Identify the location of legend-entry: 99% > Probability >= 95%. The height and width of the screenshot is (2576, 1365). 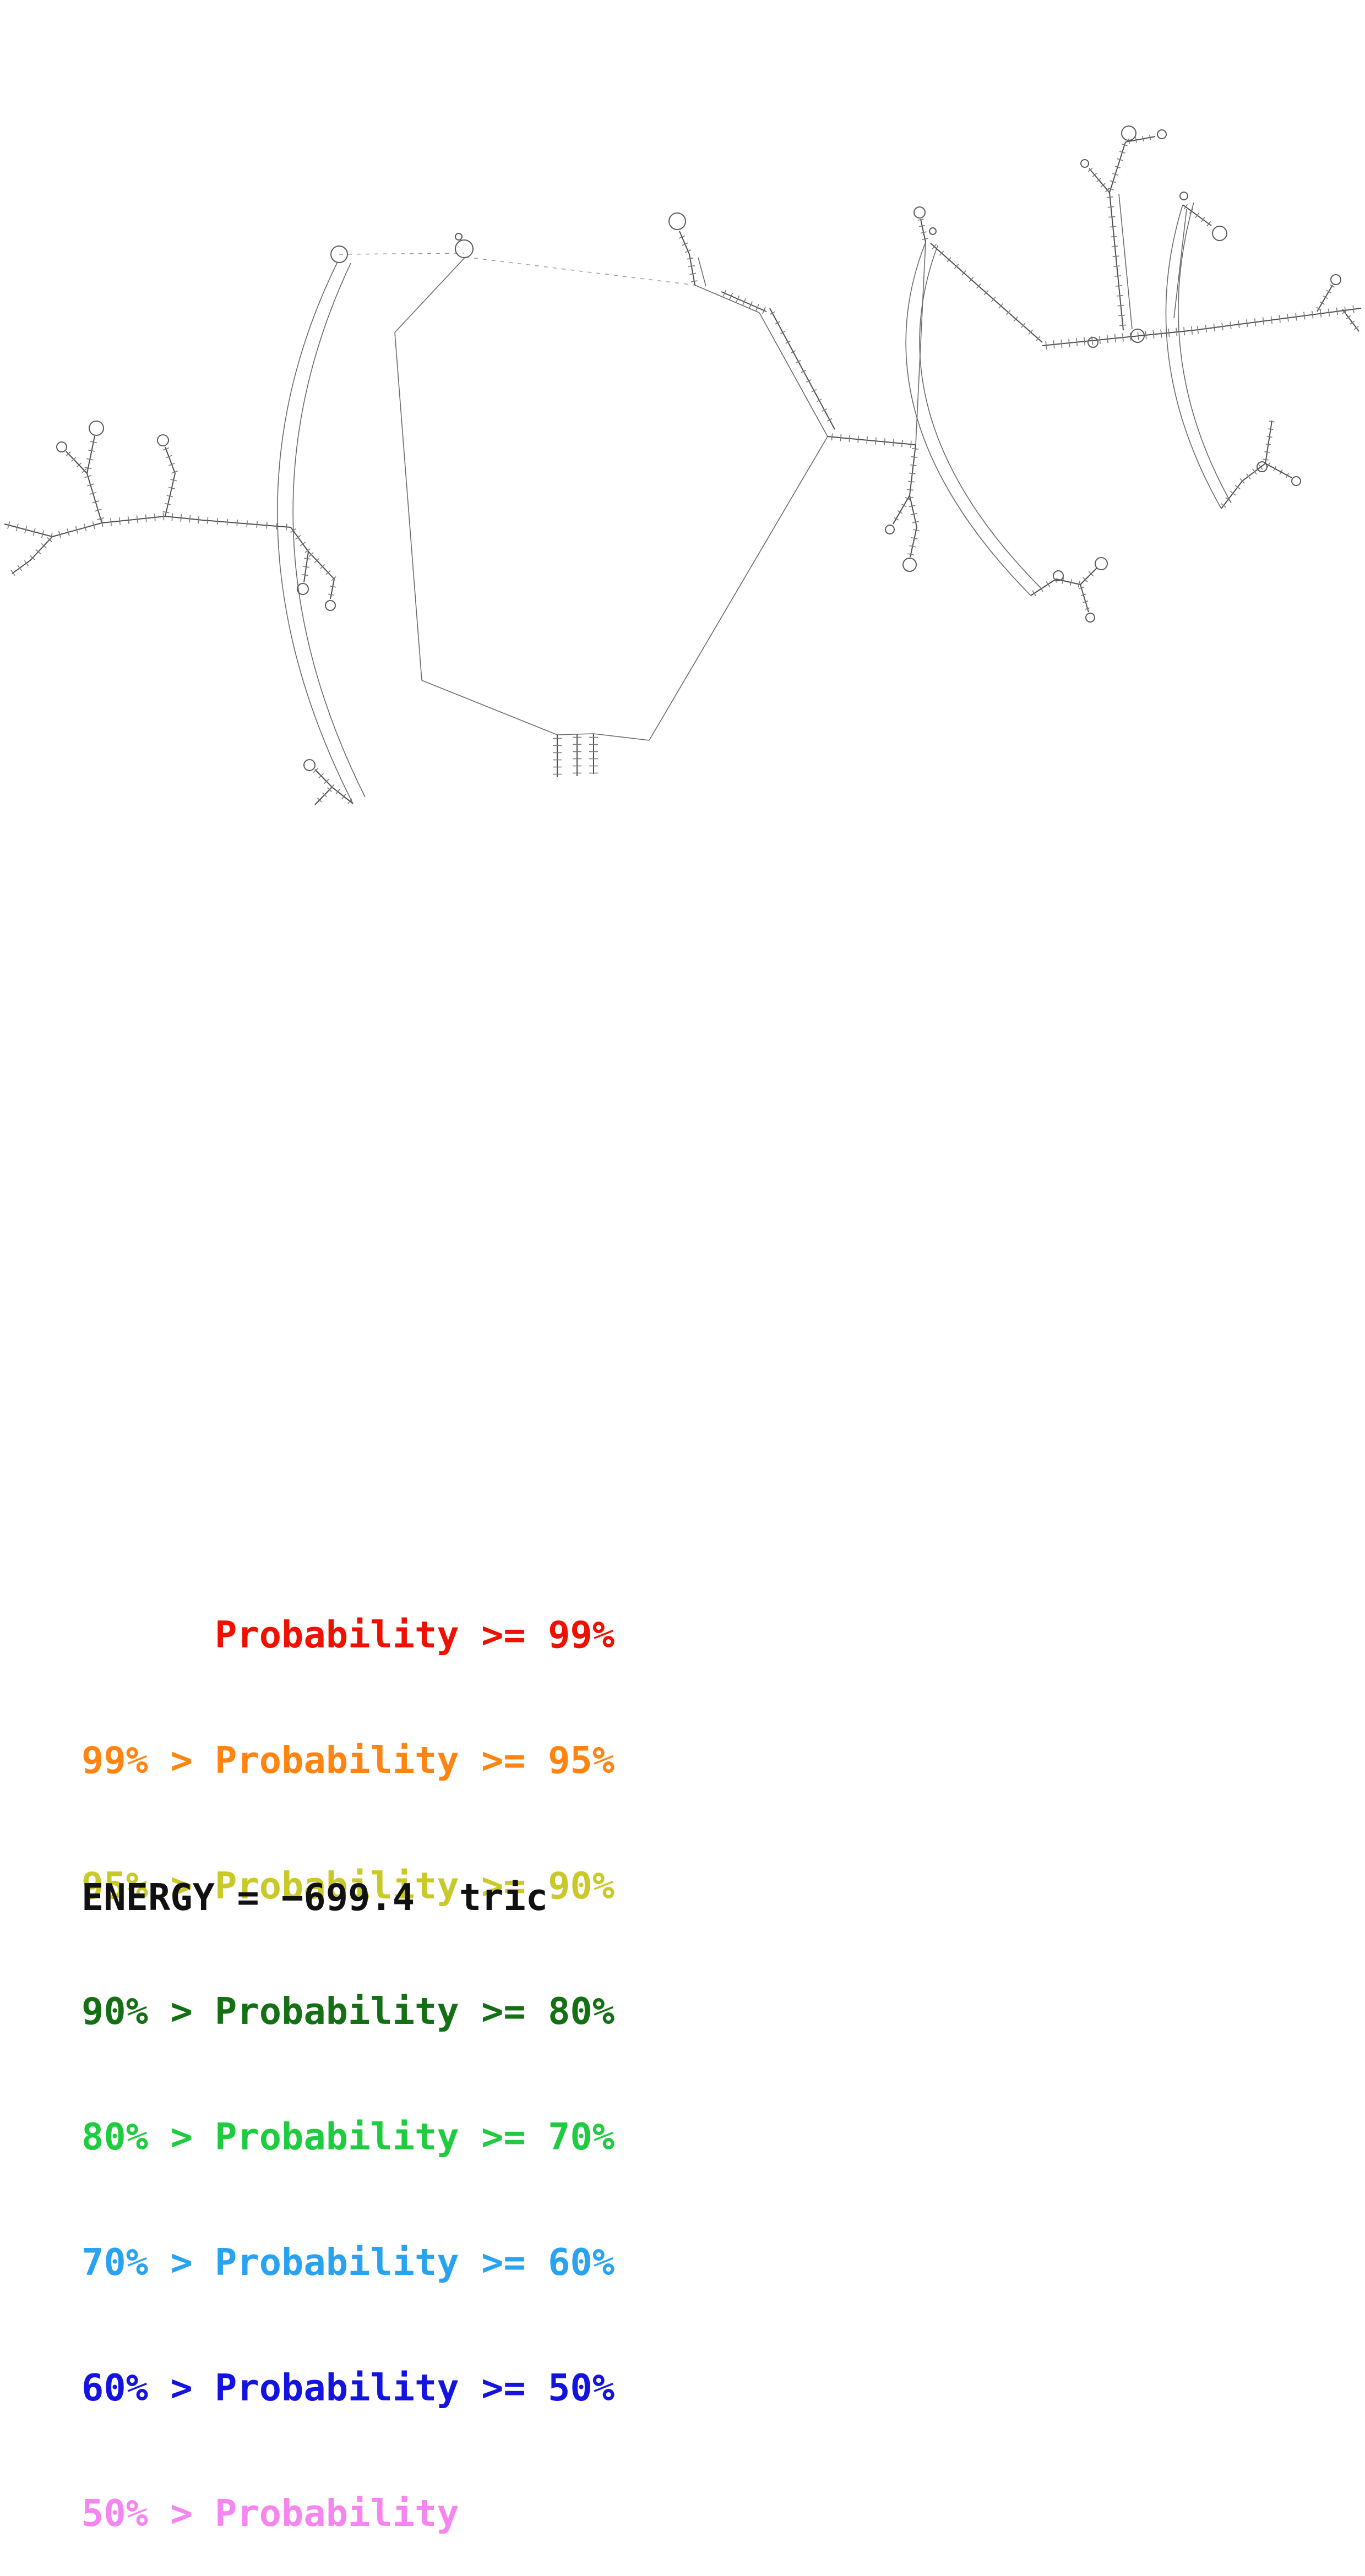
(348, 1761).